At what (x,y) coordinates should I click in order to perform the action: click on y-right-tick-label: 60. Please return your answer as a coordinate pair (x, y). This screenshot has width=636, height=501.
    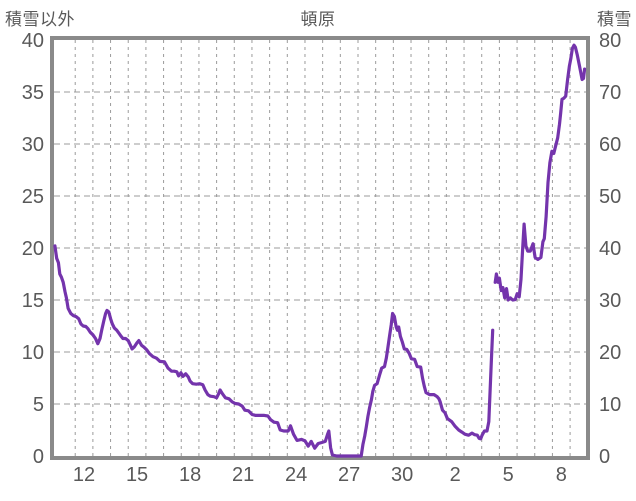
    Looking at the image, I should click on (610, 145).